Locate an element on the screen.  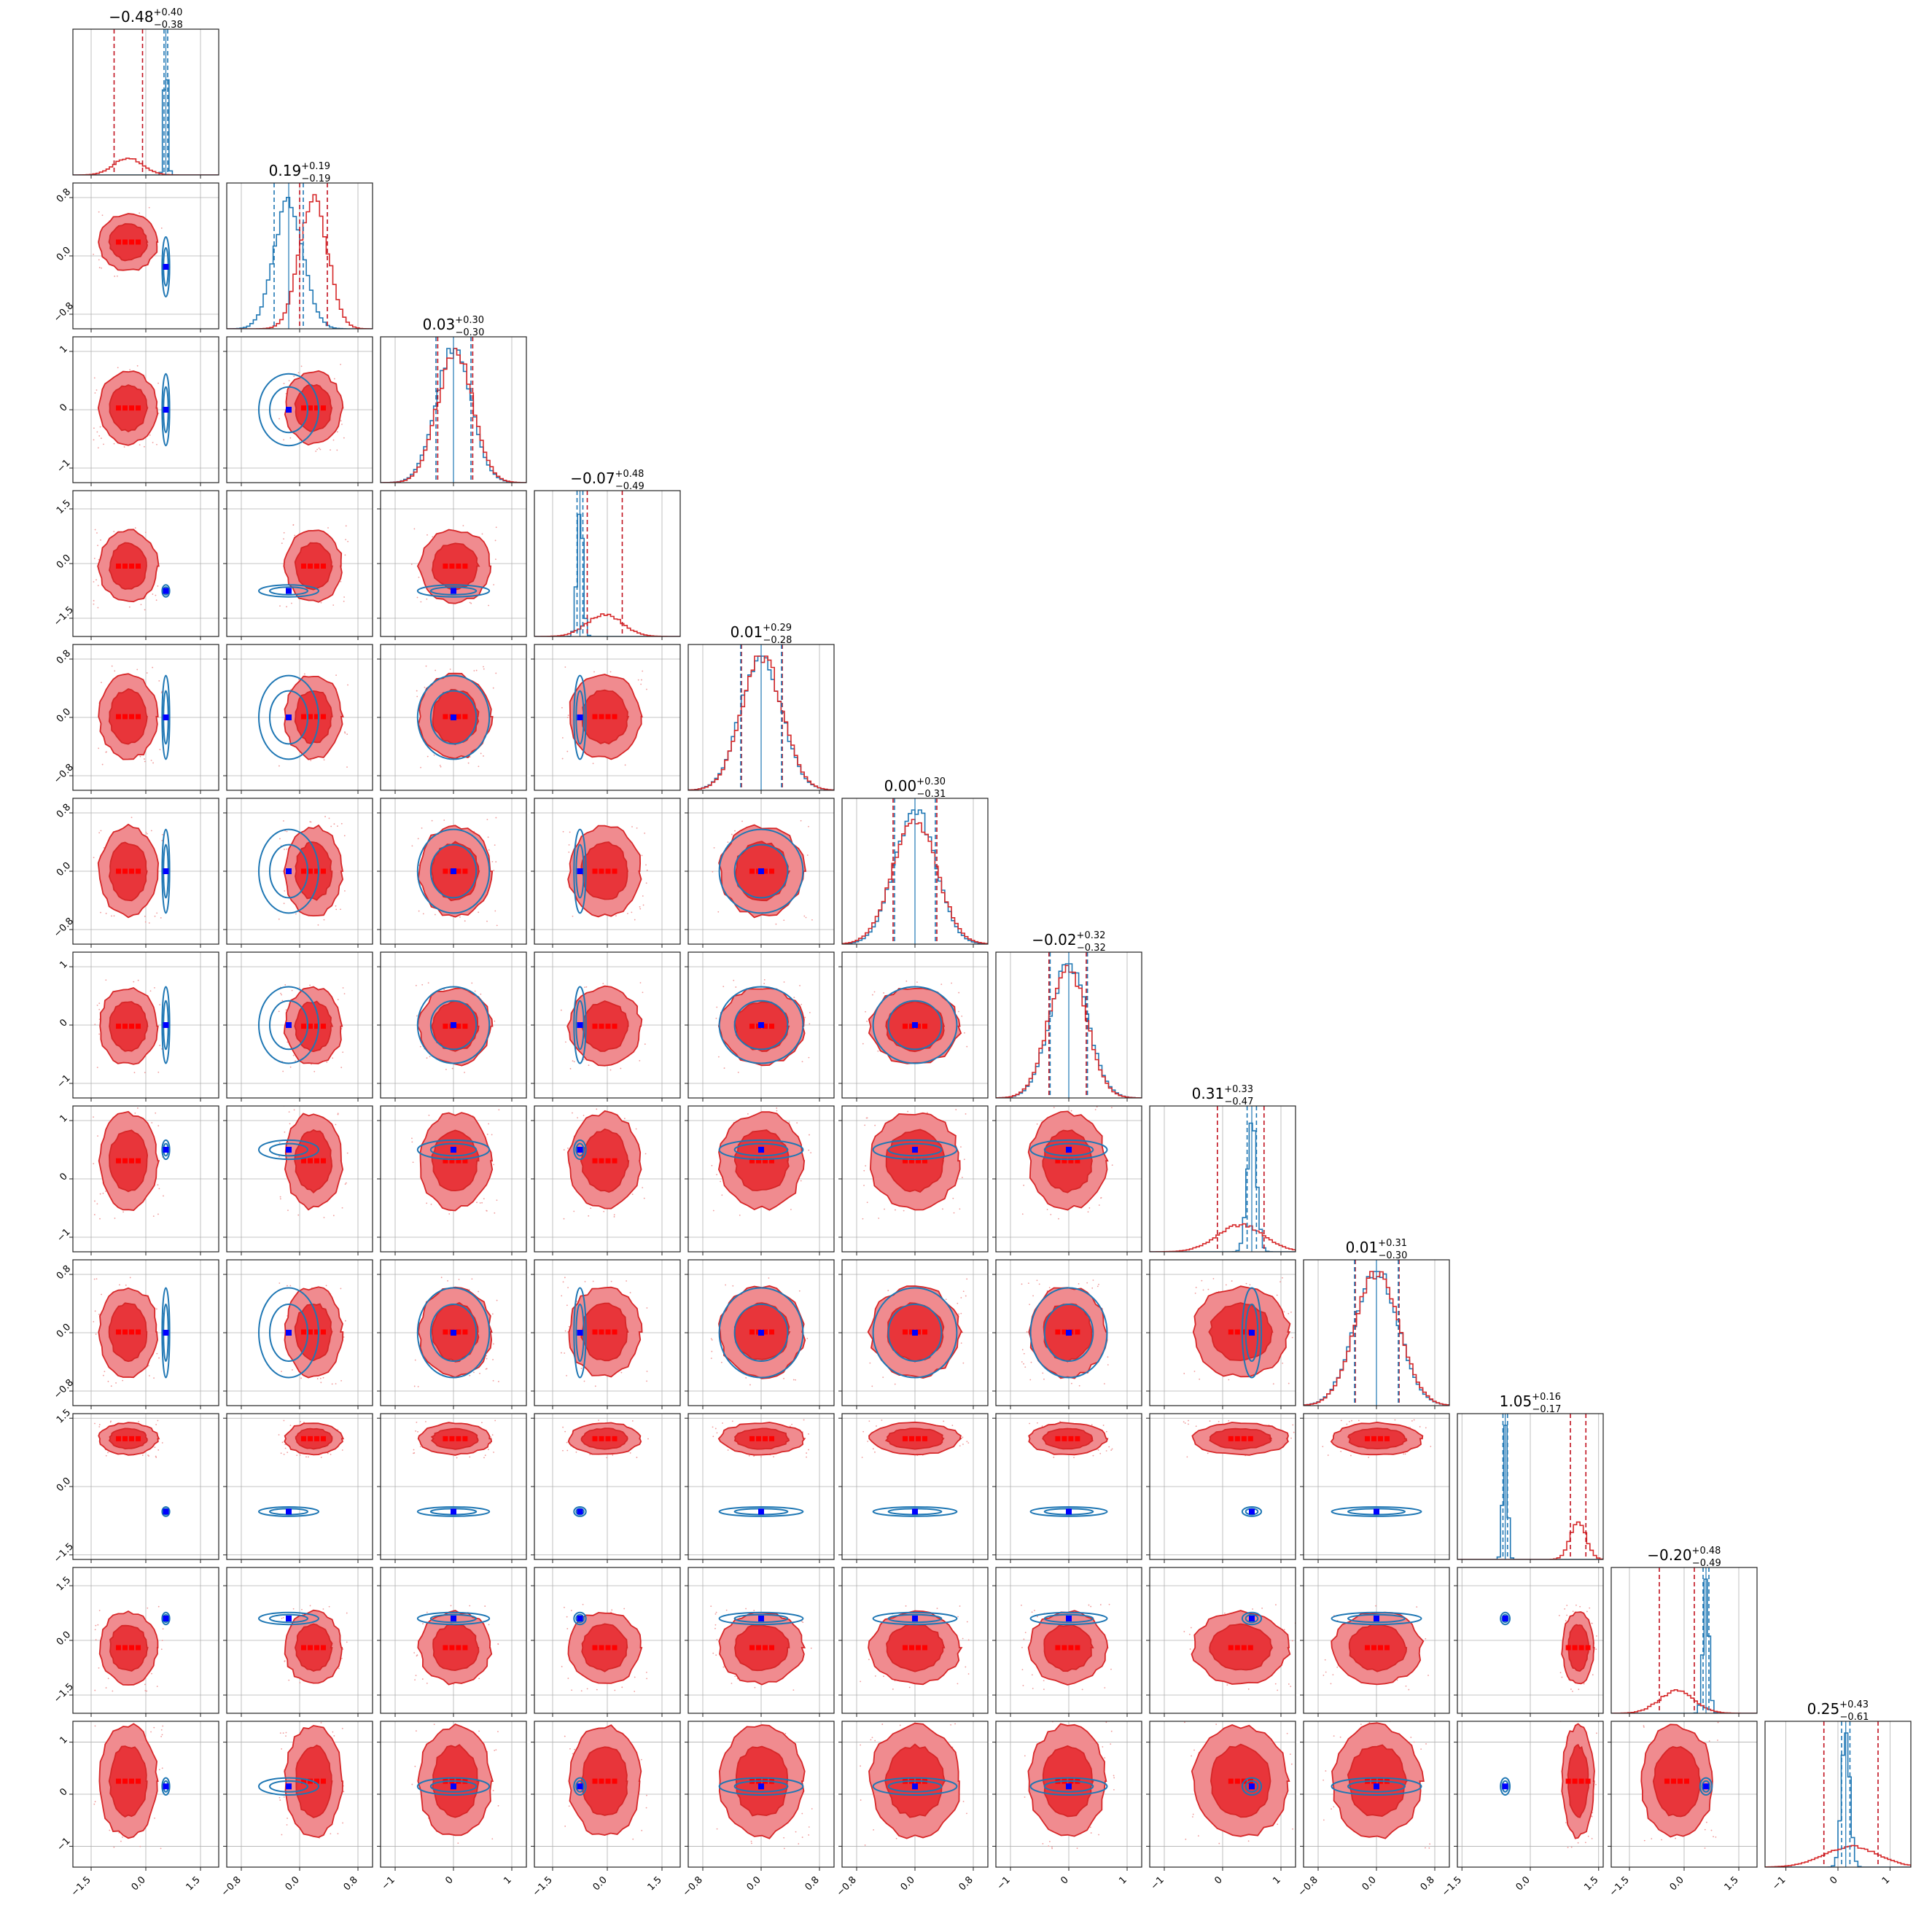
title-median: 0.00 is located at coordinates (900, 786).